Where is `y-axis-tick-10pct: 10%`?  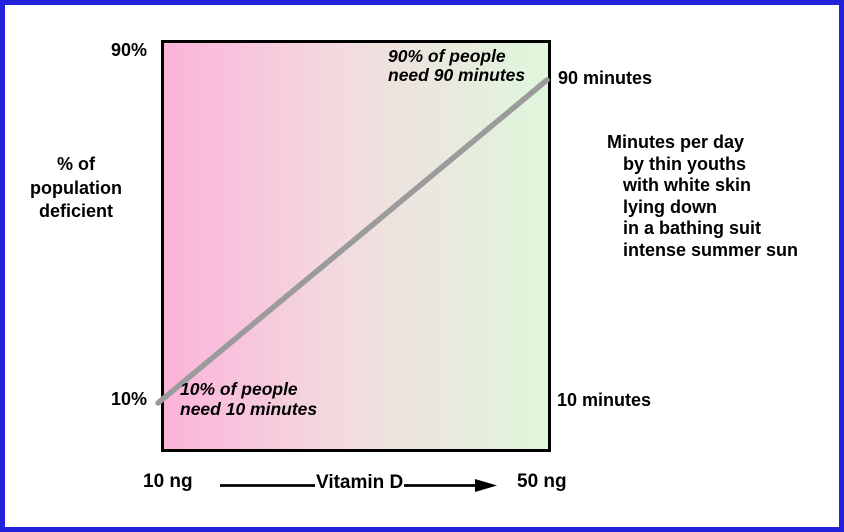 y-axis-tick-10pct: 10% is located at coordinates (128, 399).